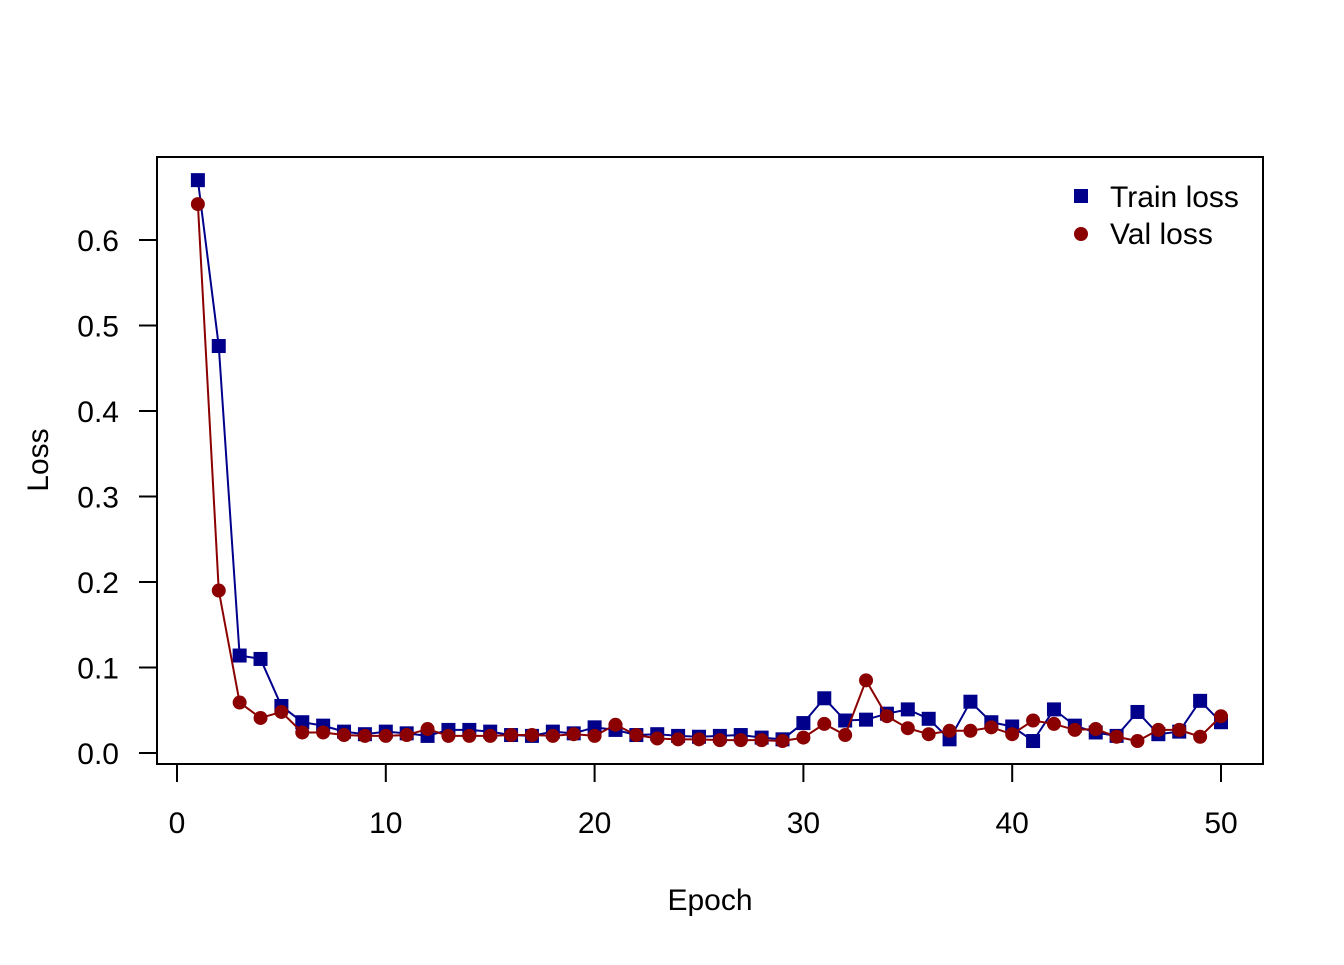 This screenshot has height=965, width=1344. Describe the element at coordinates (594, 823) in the screenshot. I see `x-tick-label: 20` at that location.